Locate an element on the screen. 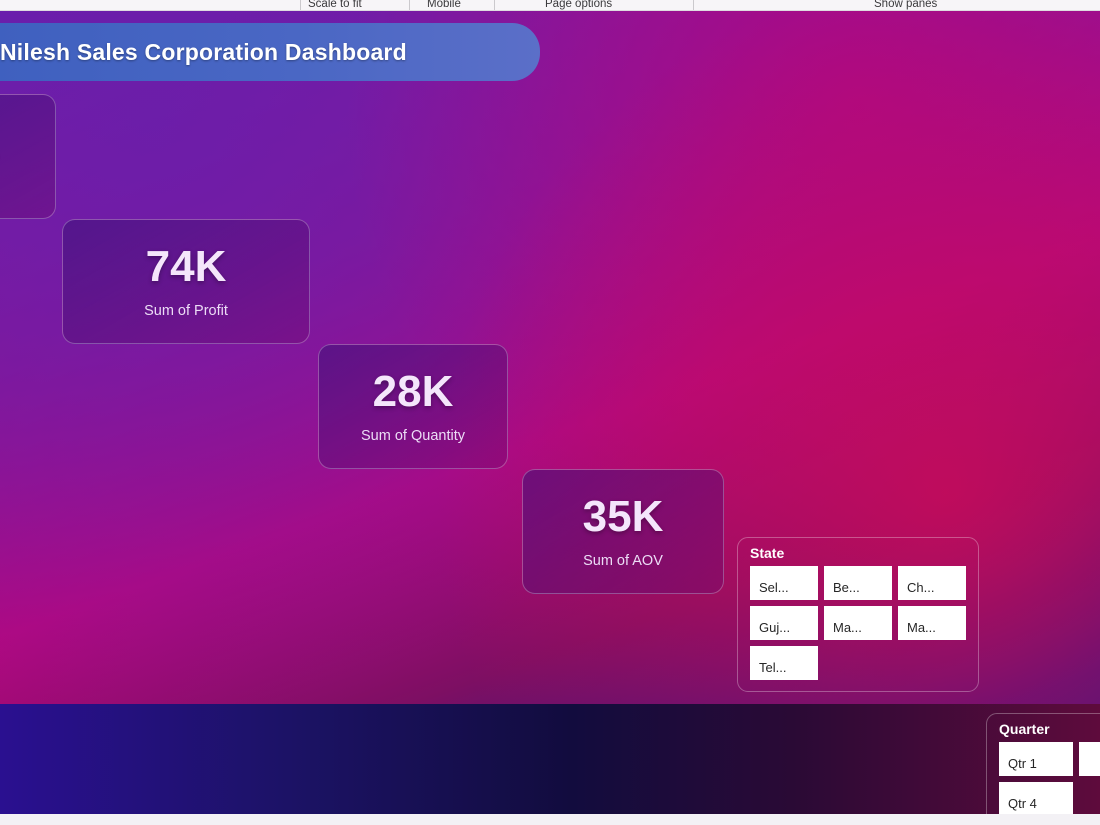 This screenshot has height=825, width=1100. dashboard-title-banner: Nilesh Sales Corporation Dashboard is located at coordinates (270, 52).